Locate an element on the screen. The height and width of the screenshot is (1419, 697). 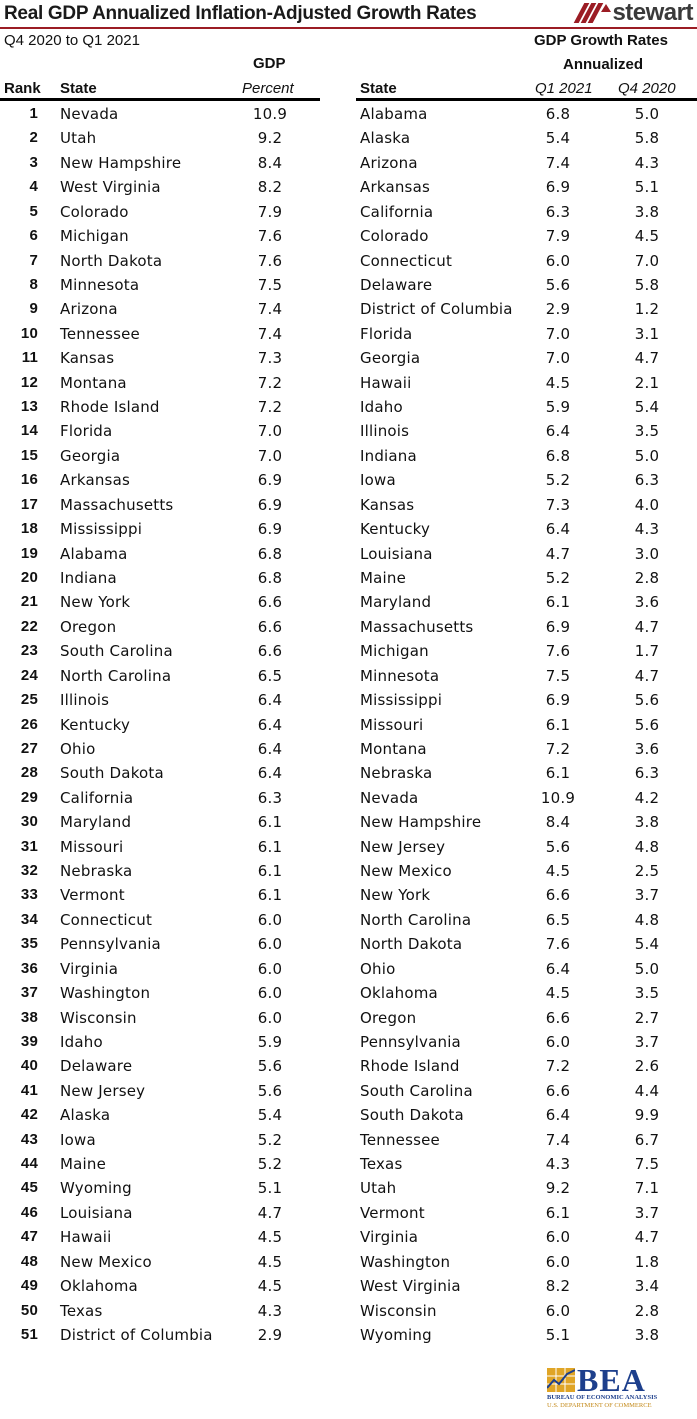
table-row: 15 Georgia 7.0 is located at coordinates (160, 456).